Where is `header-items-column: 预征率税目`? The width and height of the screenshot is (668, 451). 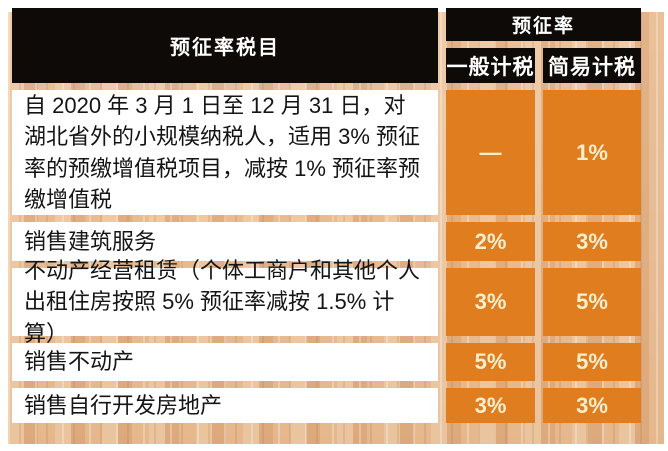
header-items-column: 预征率税目 is located at coordinates (225, 45).